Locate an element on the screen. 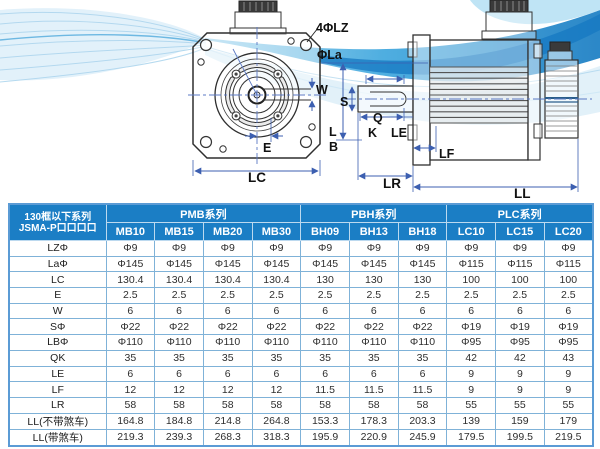  spec-value: 239.3 is located at coordinates (179, 437).